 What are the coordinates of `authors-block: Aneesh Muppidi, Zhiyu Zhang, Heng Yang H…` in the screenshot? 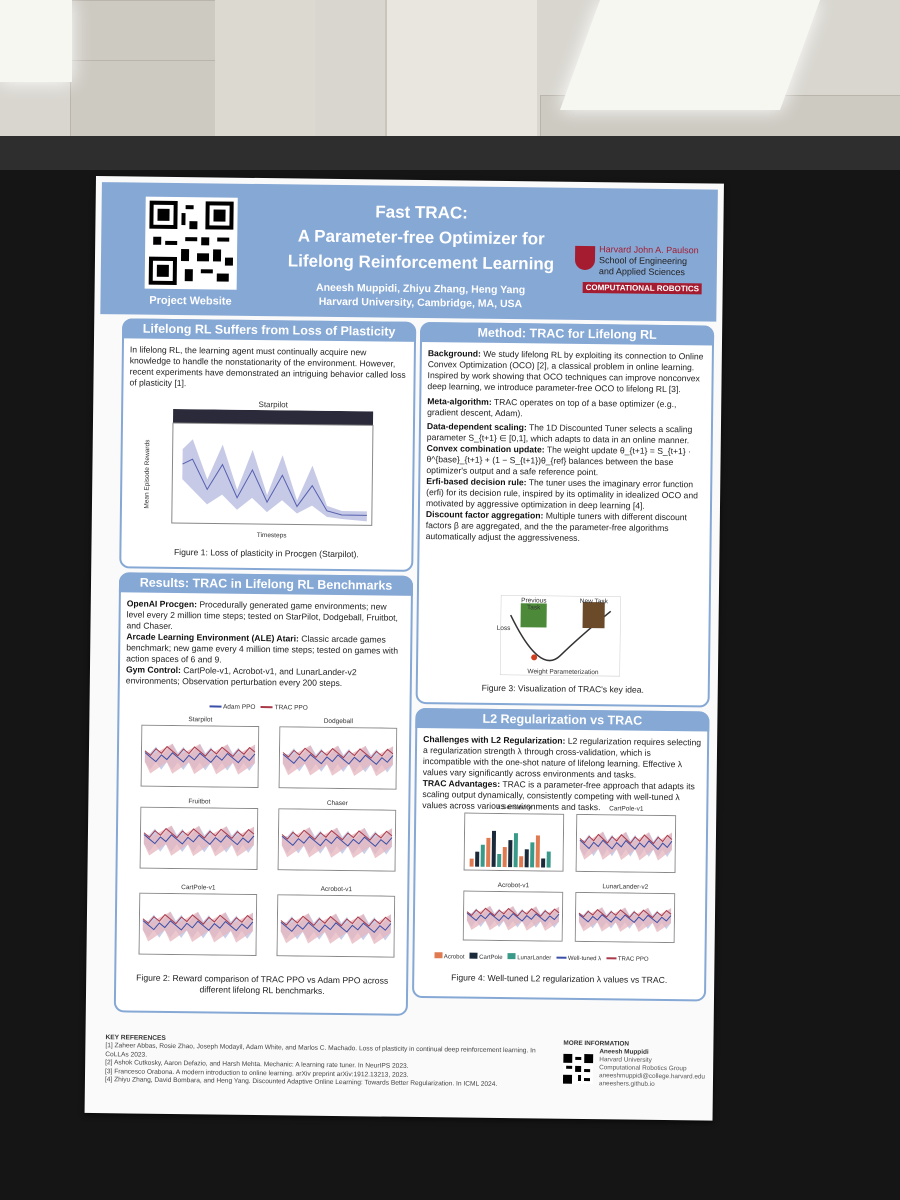 It's located at (420, 296).